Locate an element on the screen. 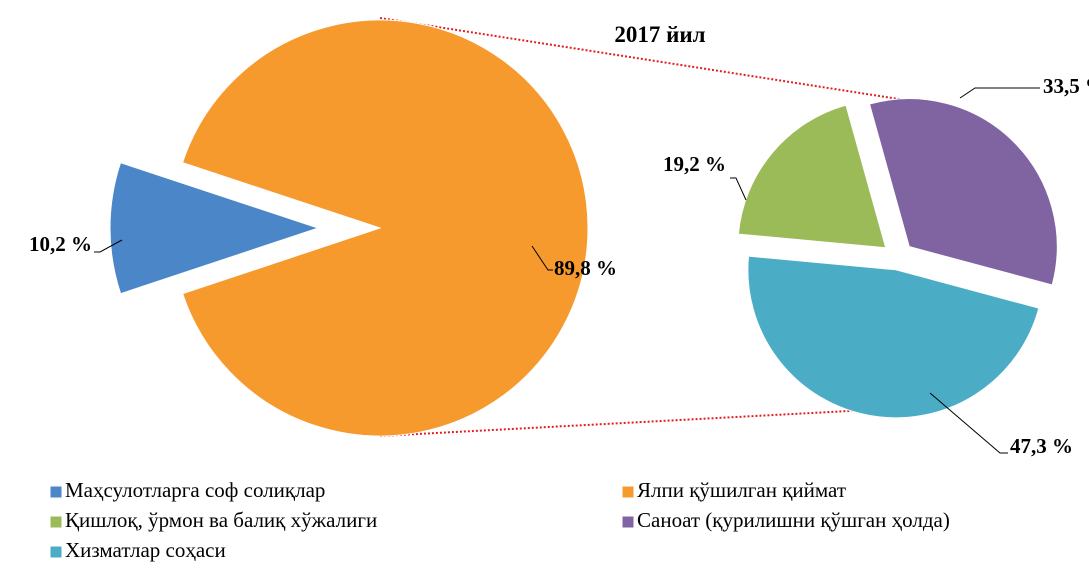 The image size is (1089, 572). legend-label: Қишлоқ, ўрмон ва балиқ хўжалиги is located at coordinates (221, 520).